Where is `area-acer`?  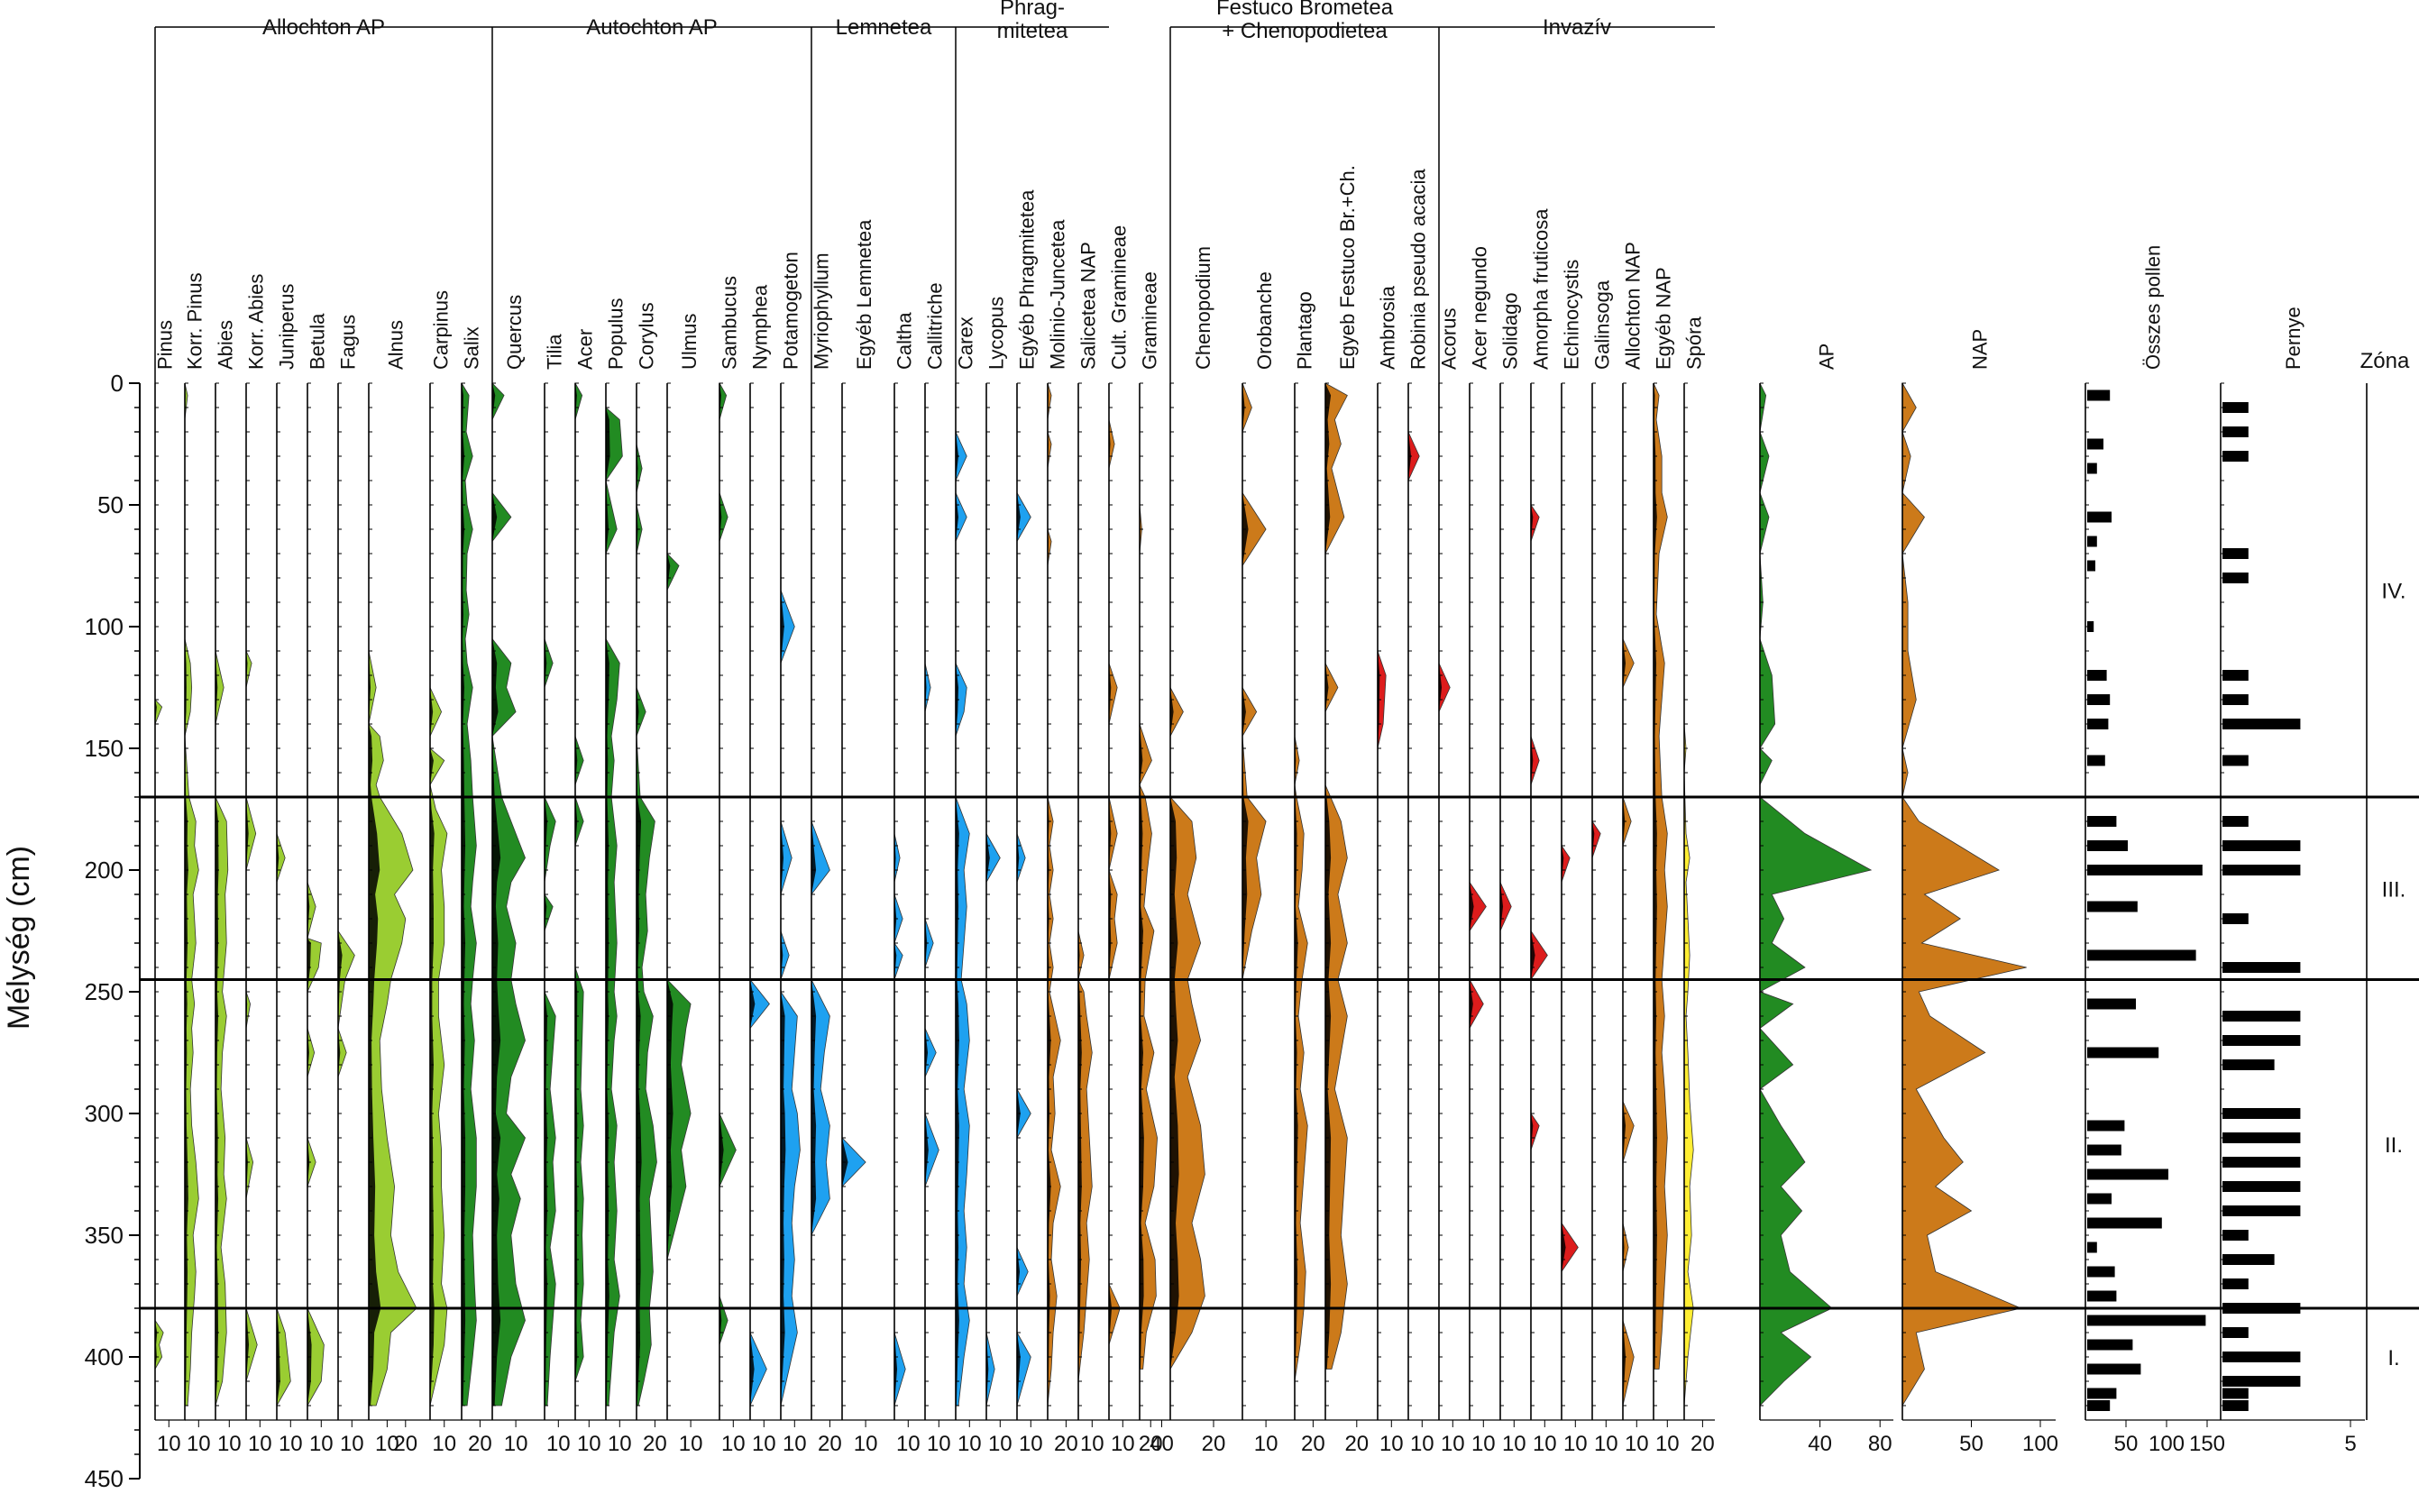
area-acer is located at coordinates (579, 881).